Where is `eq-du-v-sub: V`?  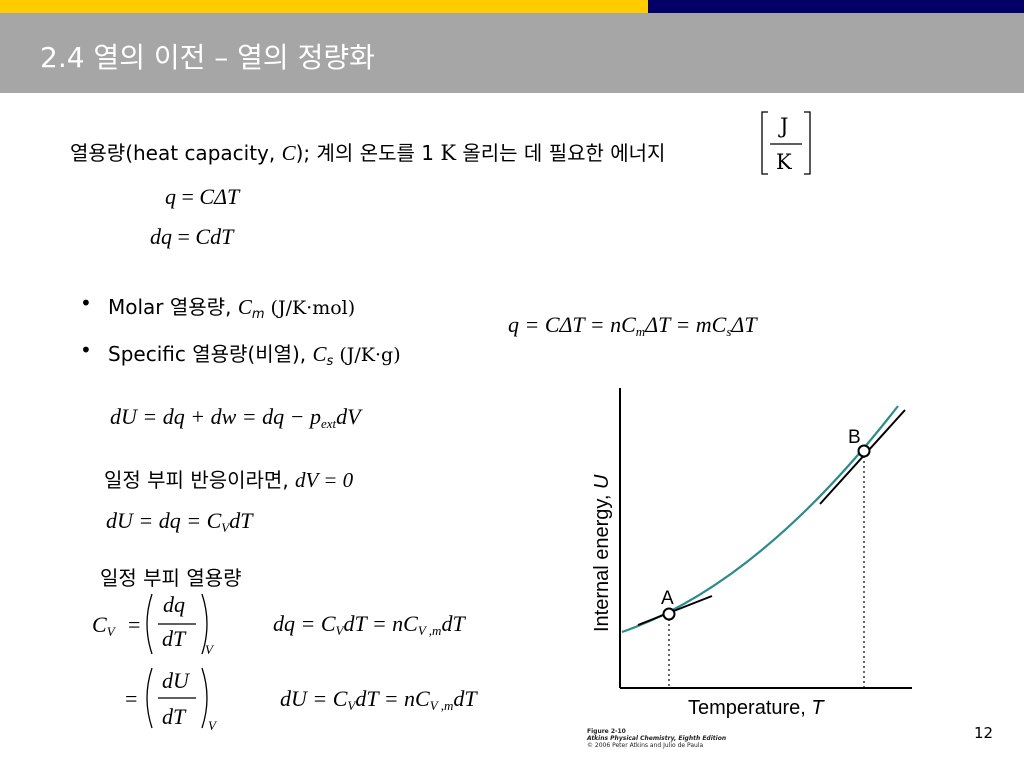
eq-du-v-sub: V is located at coordinates (225, 527).